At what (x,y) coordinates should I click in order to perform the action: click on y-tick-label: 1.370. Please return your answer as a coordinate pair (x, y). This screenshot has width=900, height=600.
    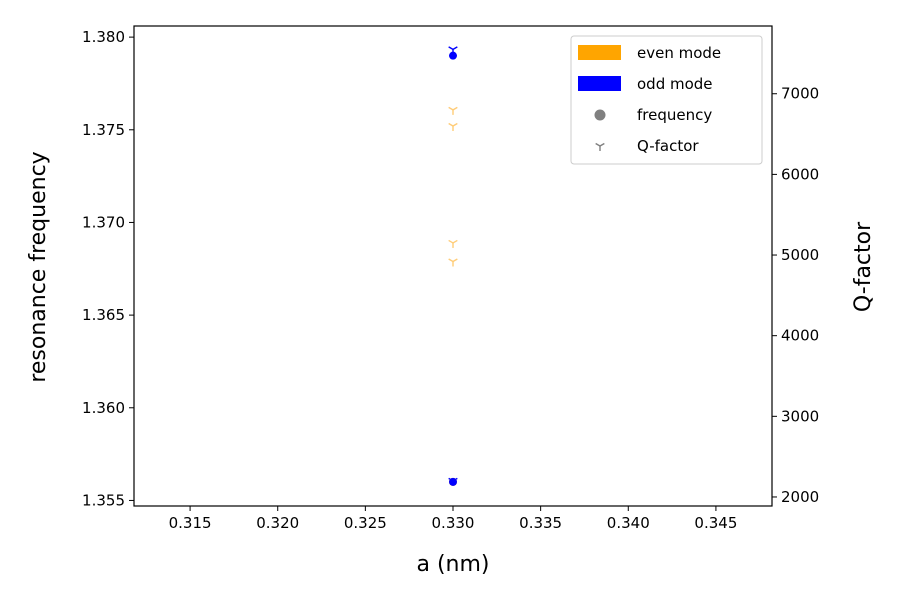
    Looking at the image, I should click on (103, 222).